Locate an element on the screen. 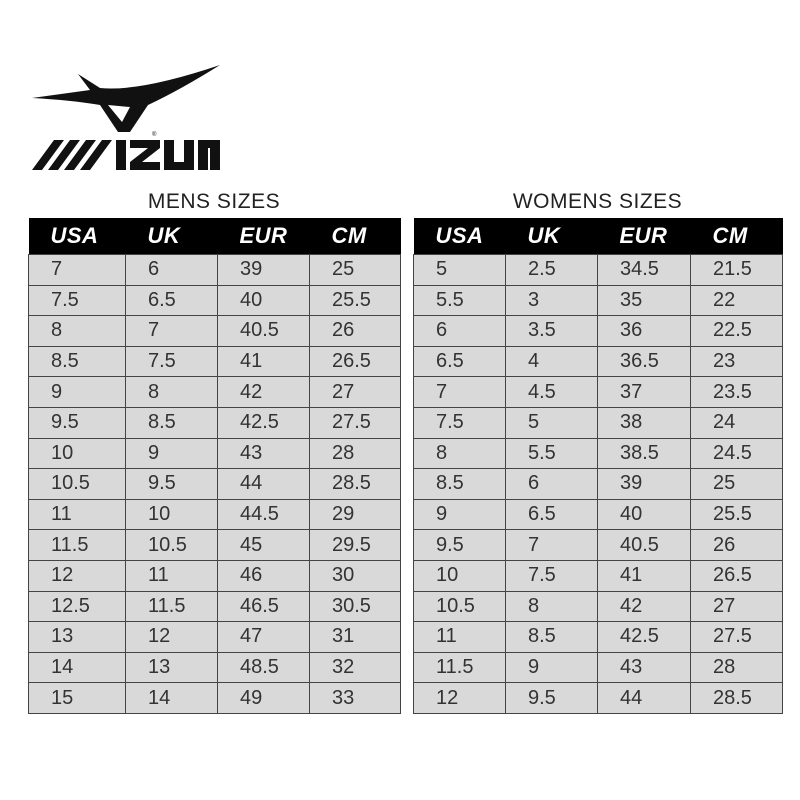 Image resolution: width=800 pixels, height=800 pixels. cell-uk: 10 is located at coordinates (171, 514).